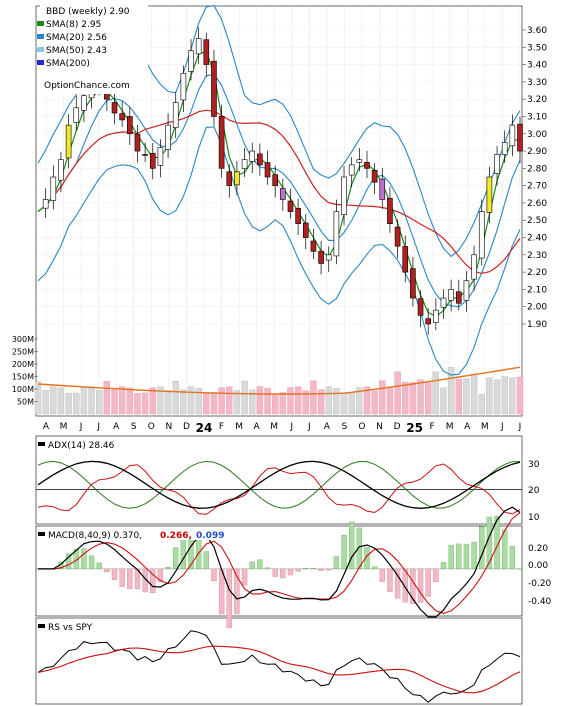  I want to click on volume-tick-label: 100M, so click(23, 389).